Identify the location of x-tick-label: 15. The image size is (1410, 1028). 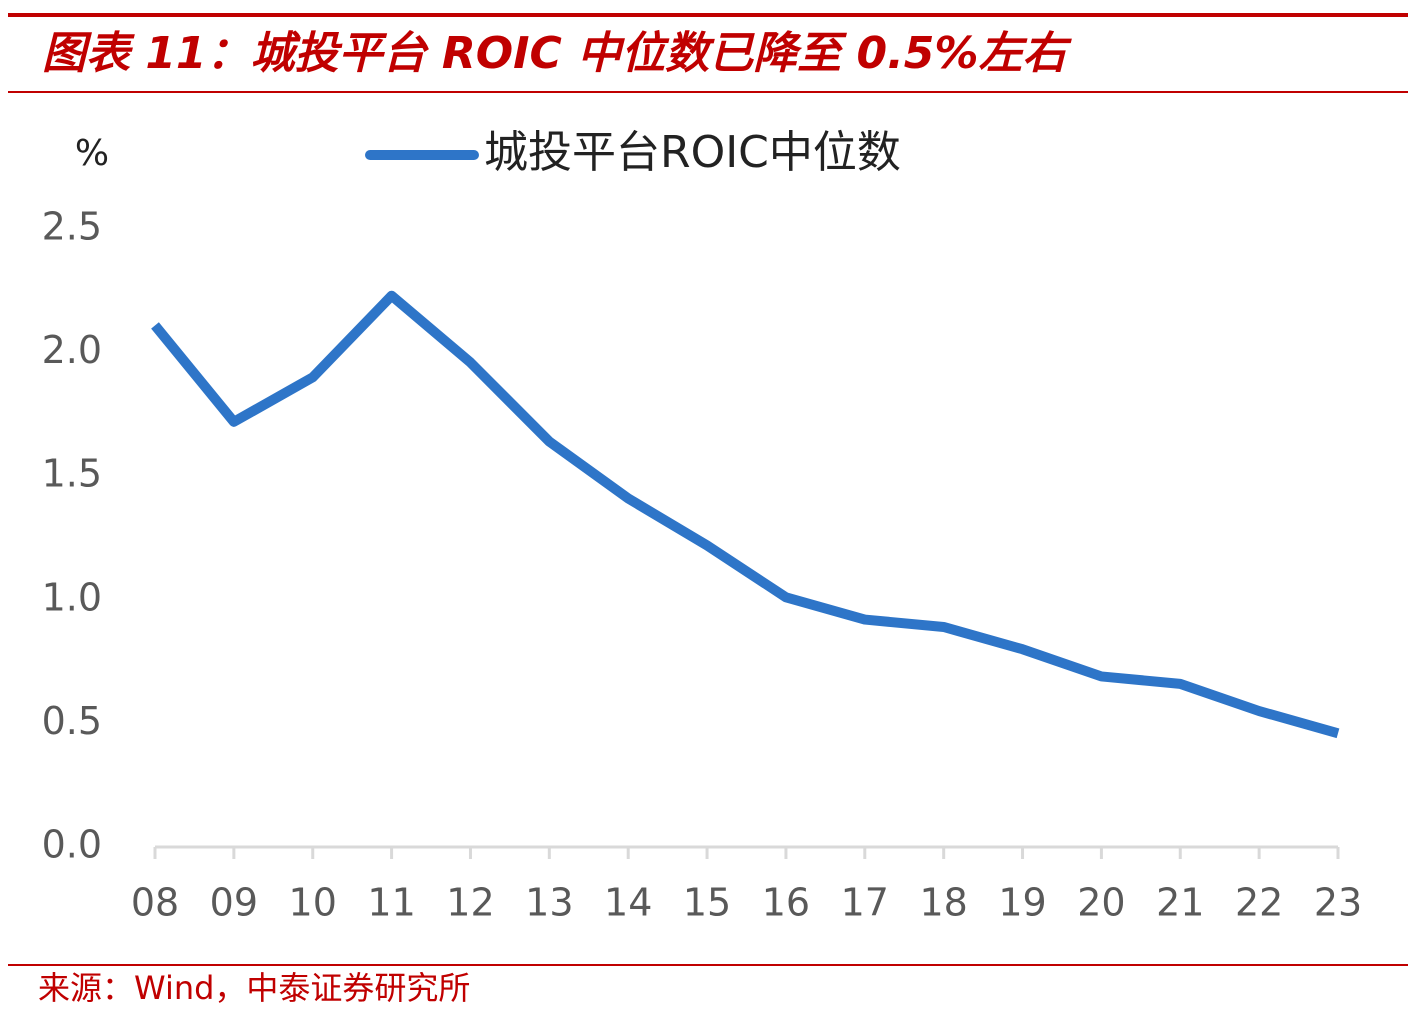
(707, 903).